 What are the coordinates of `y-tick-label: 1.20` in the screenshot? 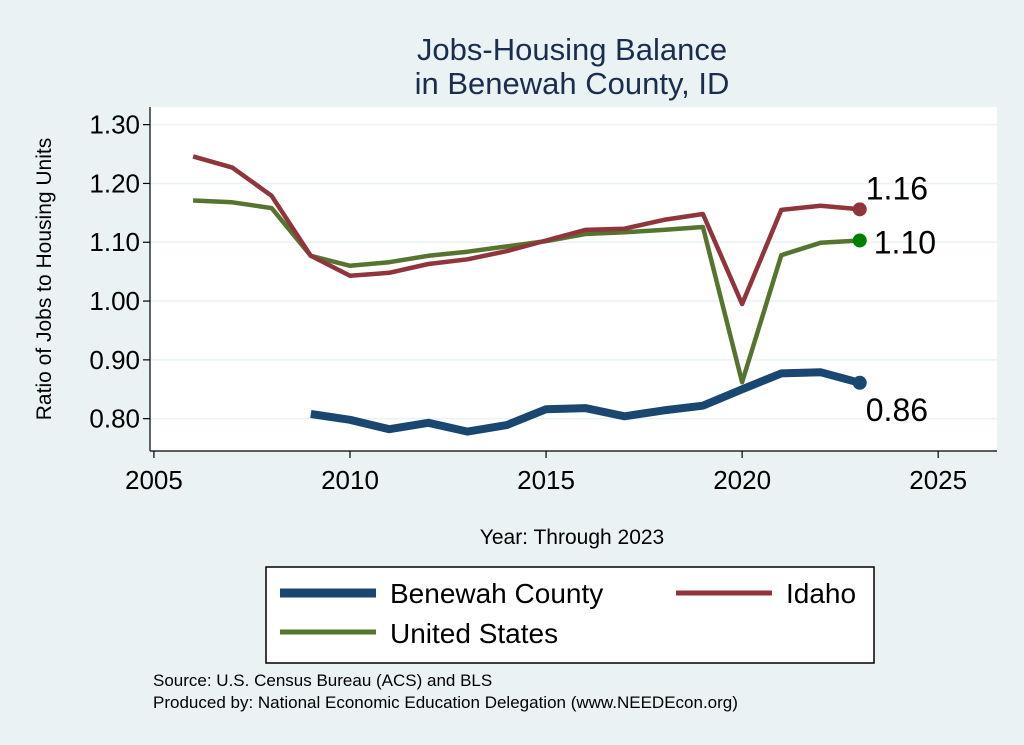 It's located at (114, 183).